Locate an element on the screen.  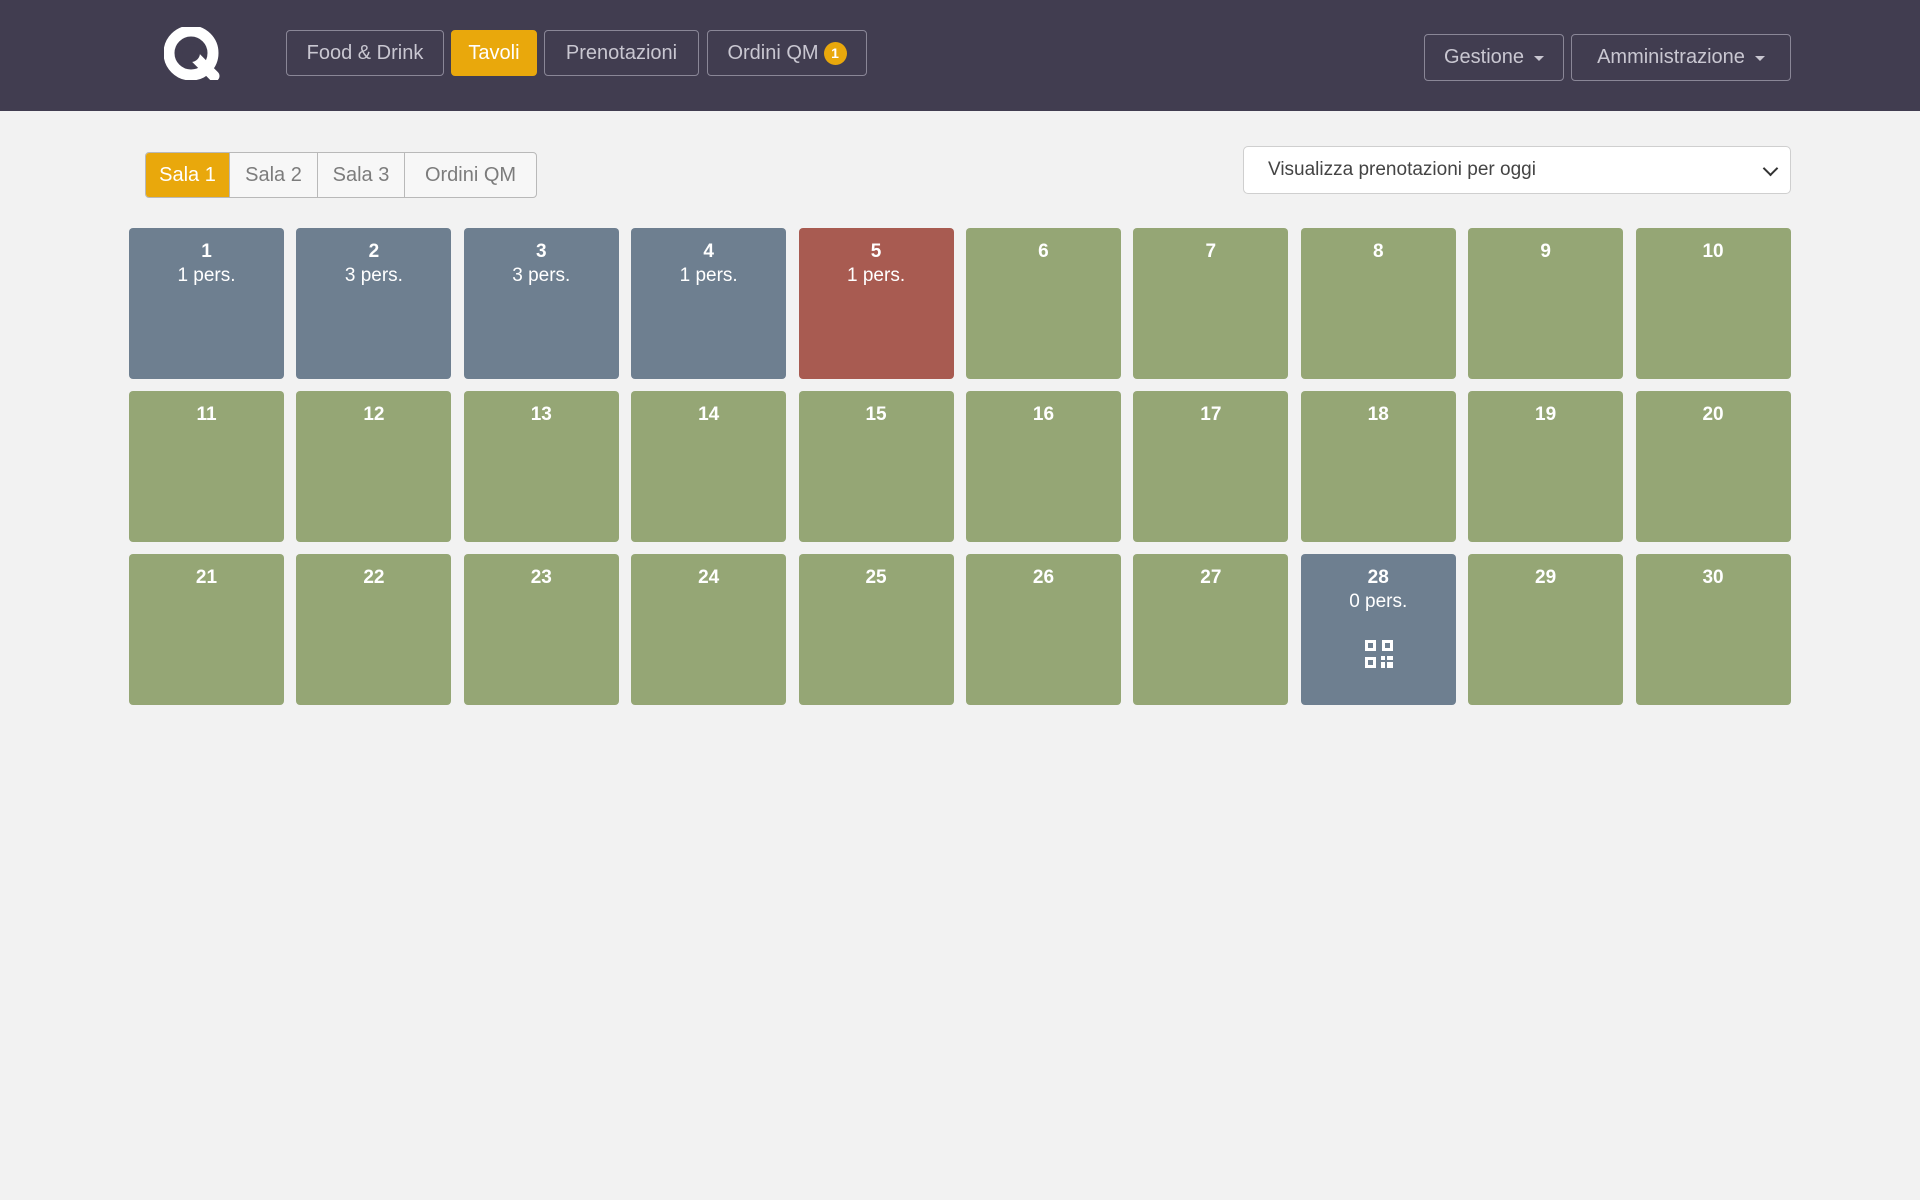
table-card: 13 is located at coordinates (541, 466).